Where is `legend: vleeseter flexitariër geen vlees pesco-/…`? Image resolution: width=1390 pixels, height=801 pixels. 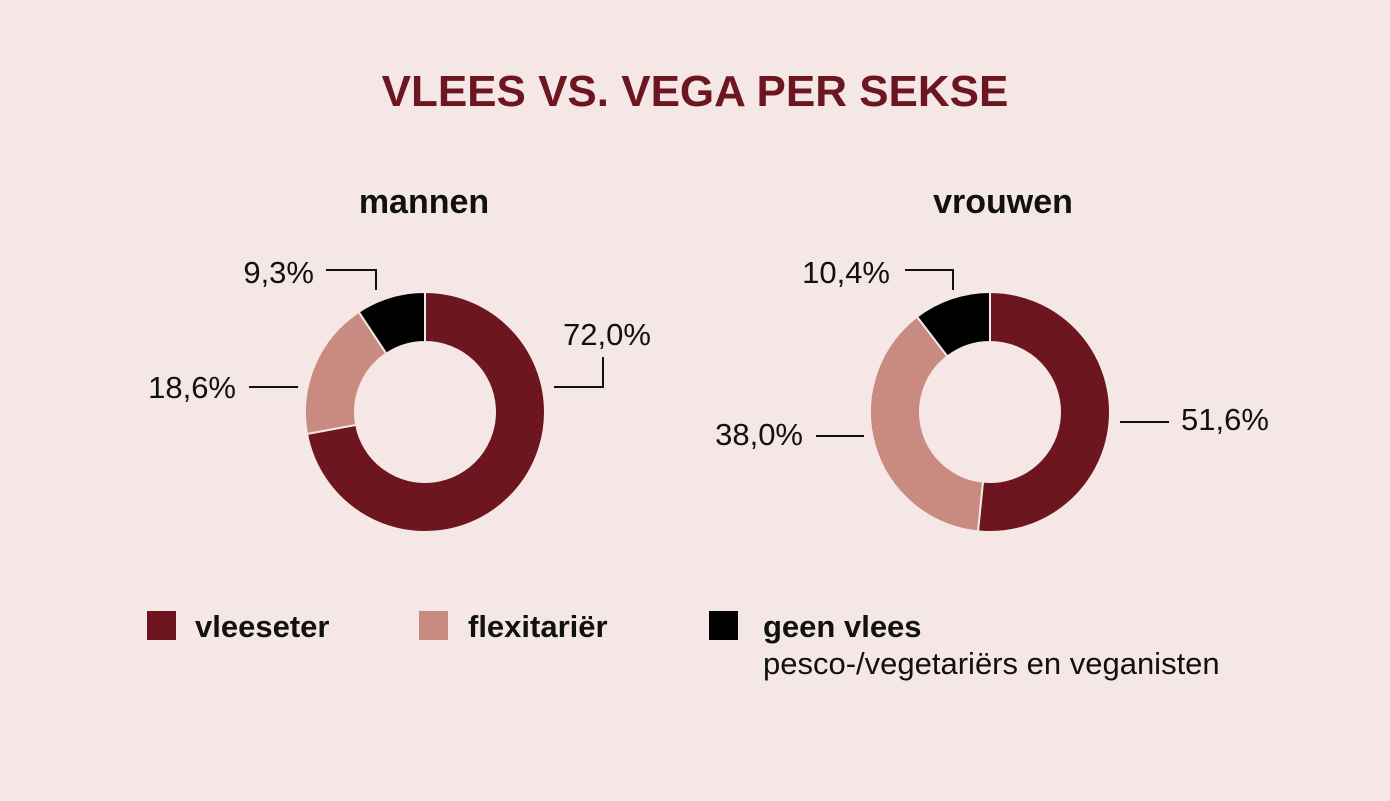
legend: vleeseter flexitariër geen vlees pesco-/… is located at coordinates (683, 645).